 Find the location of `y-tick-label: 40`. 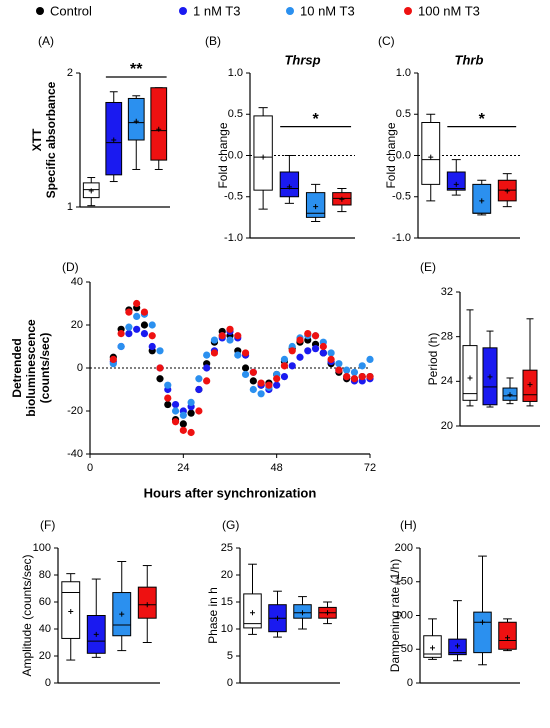

y-tick-label: 40 is located at coordinates (45, 629).